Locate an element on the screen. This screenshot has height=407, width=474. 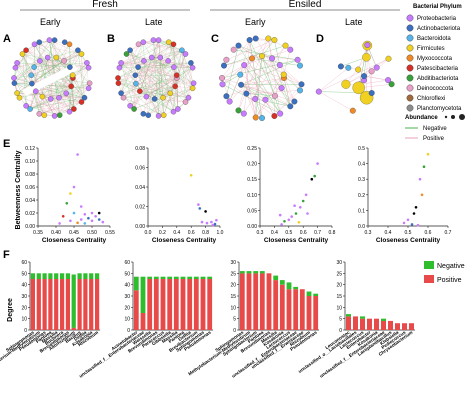
y-tick-label: 10 is located at coordinates (233, 308).